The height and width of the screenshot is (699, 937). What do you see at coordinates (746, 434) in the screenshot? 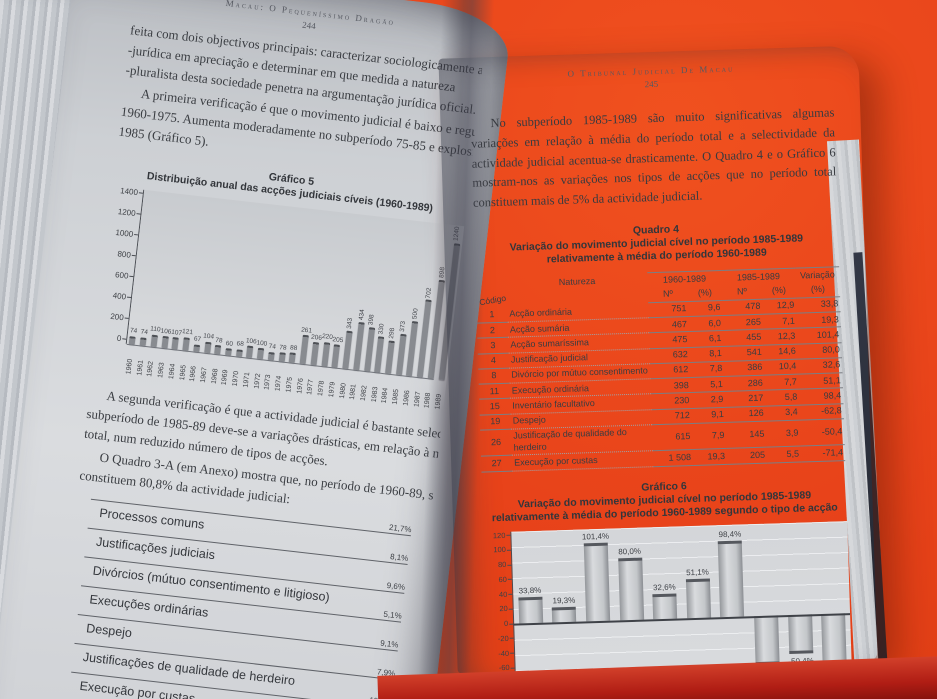
I see `q4-cell: 145` at bounding box center [746, 434].